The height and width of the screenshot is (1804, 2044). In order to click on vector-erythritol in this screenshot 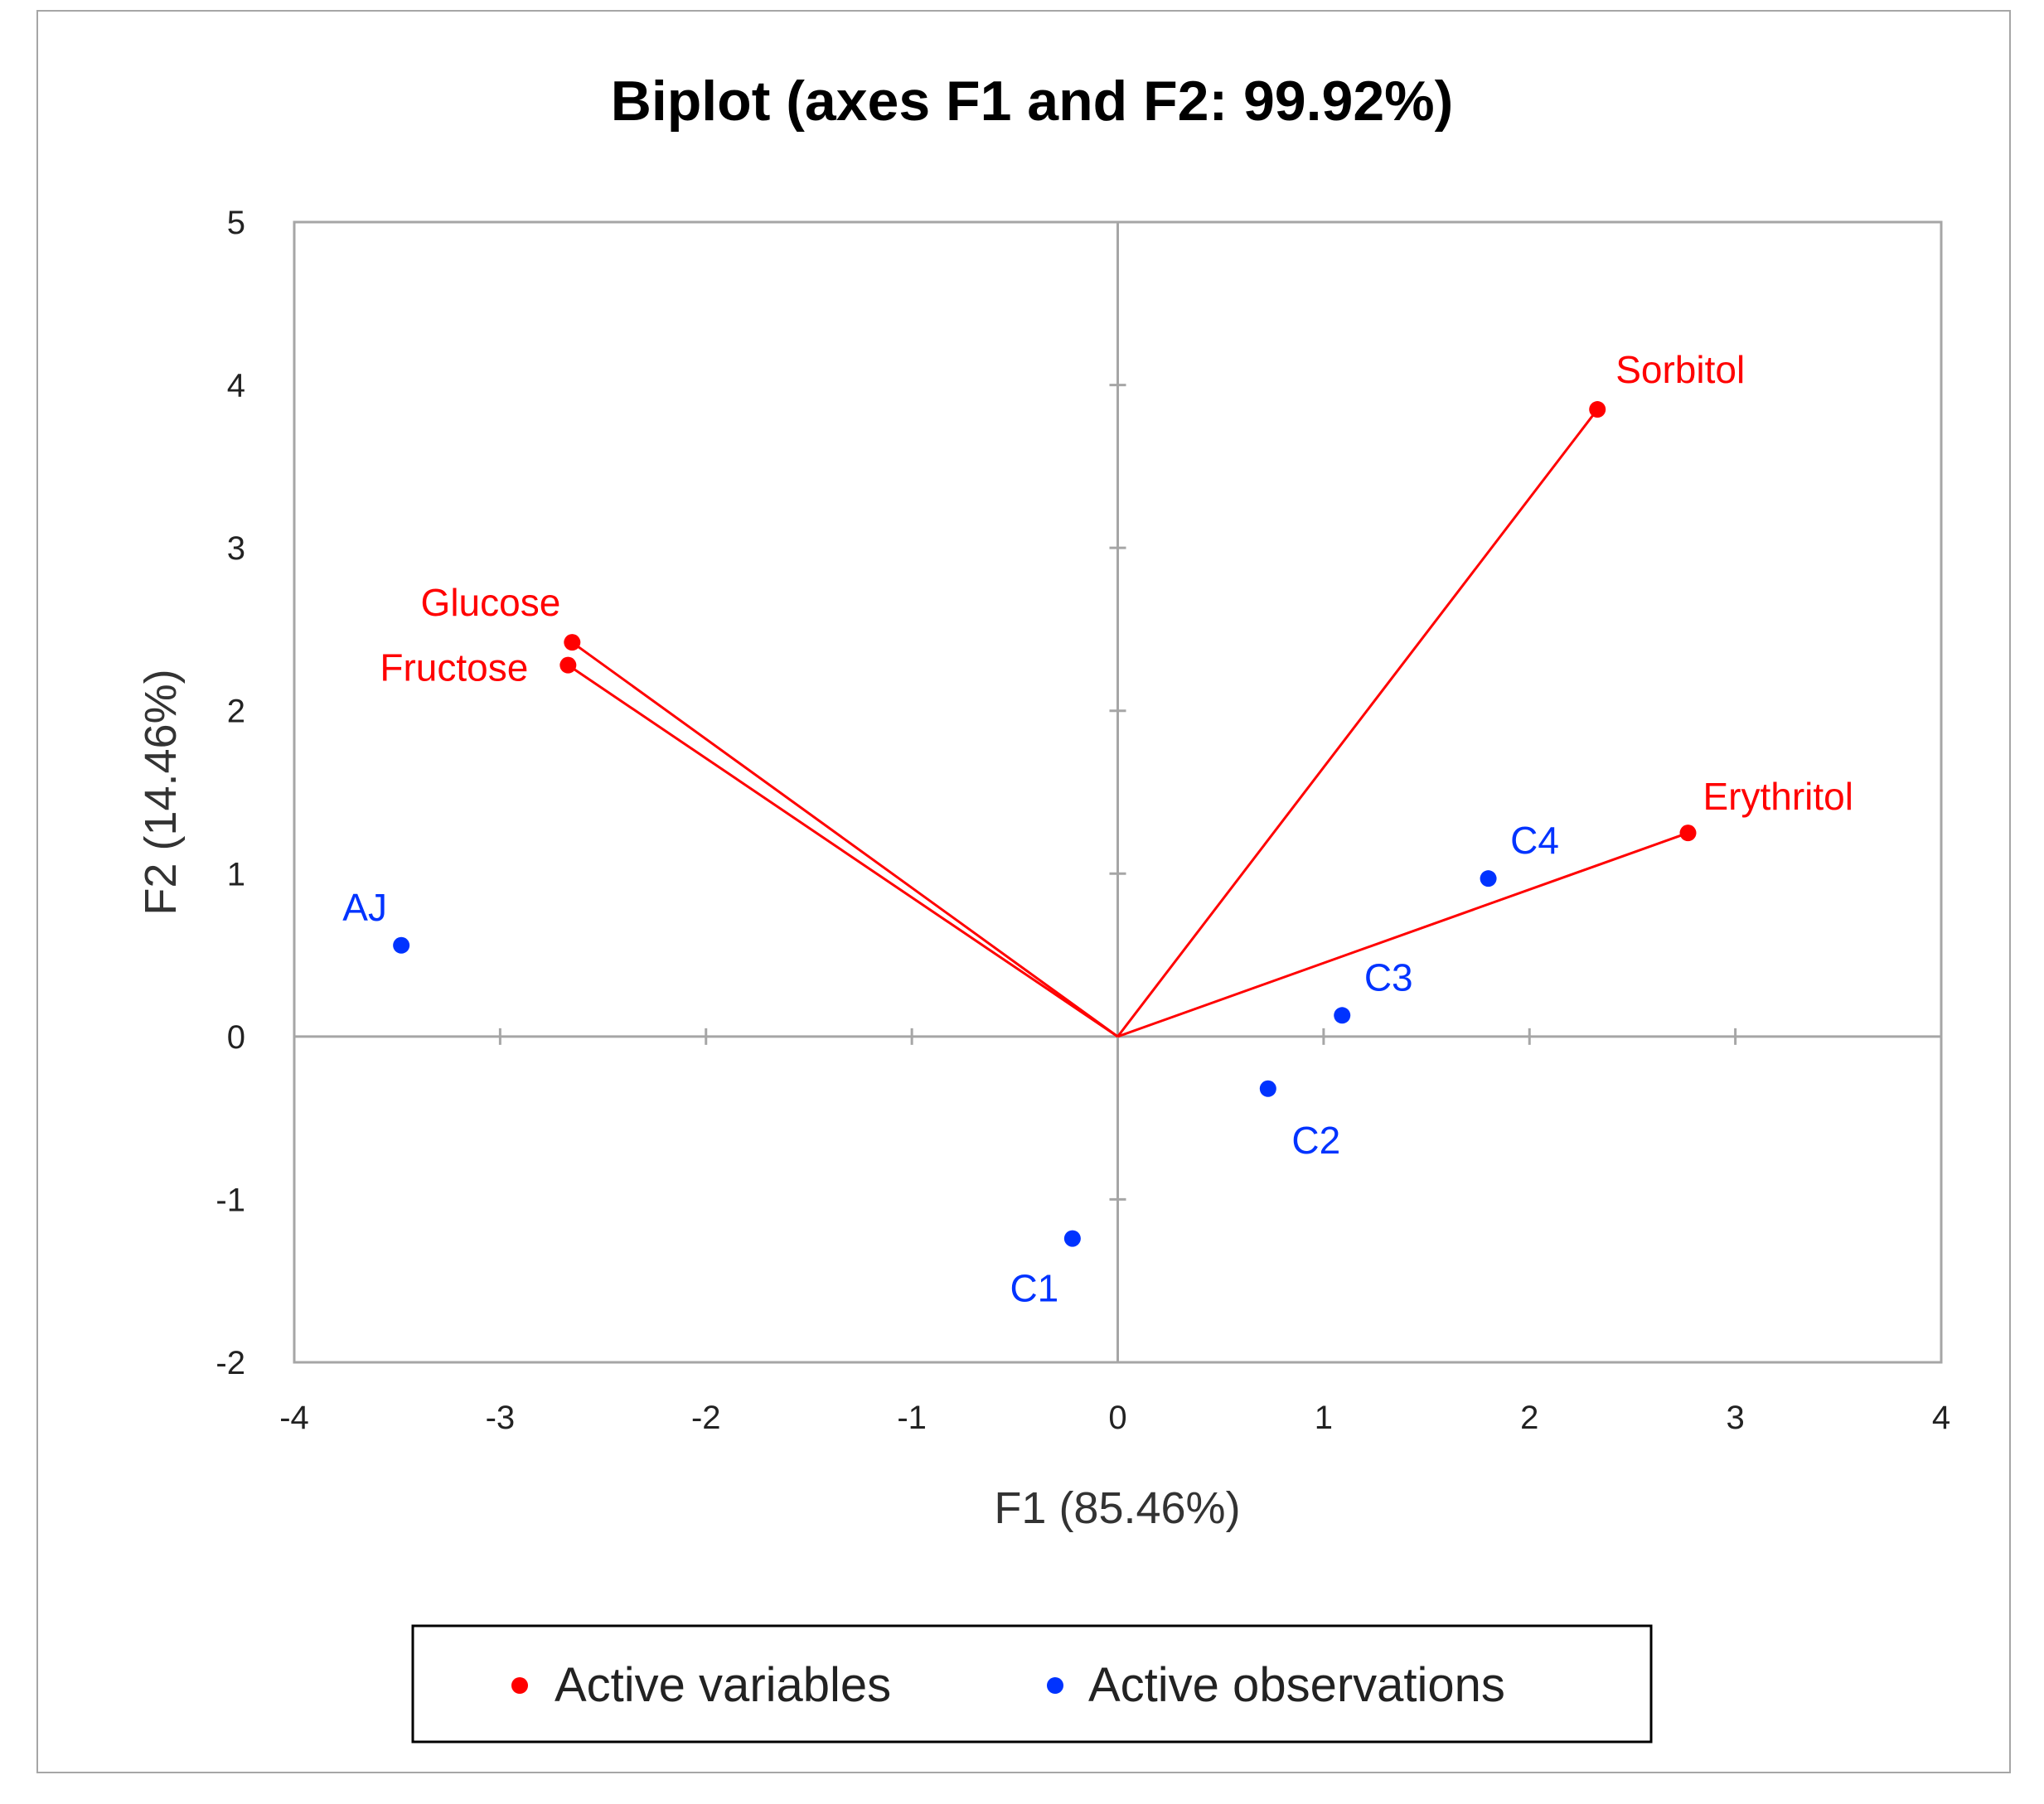, I will do `click(1402, 934)`.